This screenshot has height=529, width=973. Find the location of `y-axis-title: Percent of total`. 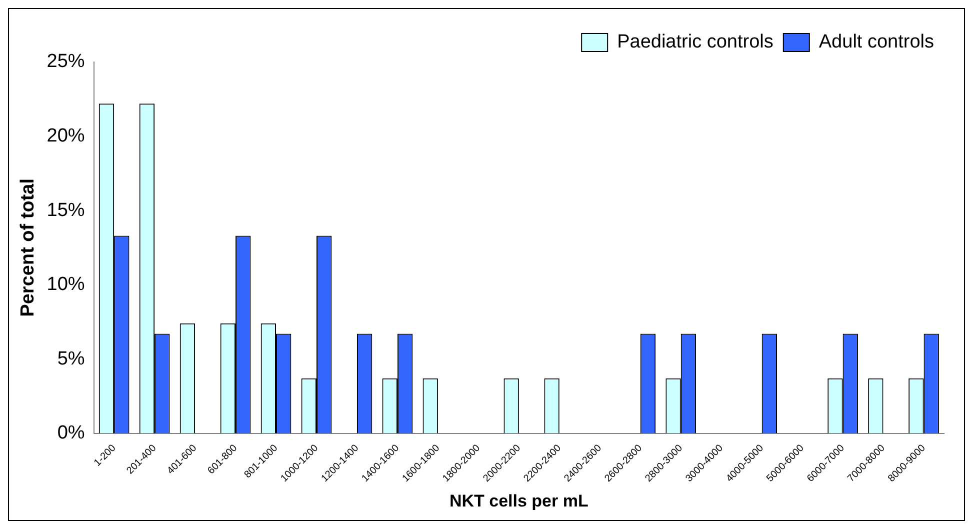

y-axis-title: Percent of total is located at coordinates (28, 247).